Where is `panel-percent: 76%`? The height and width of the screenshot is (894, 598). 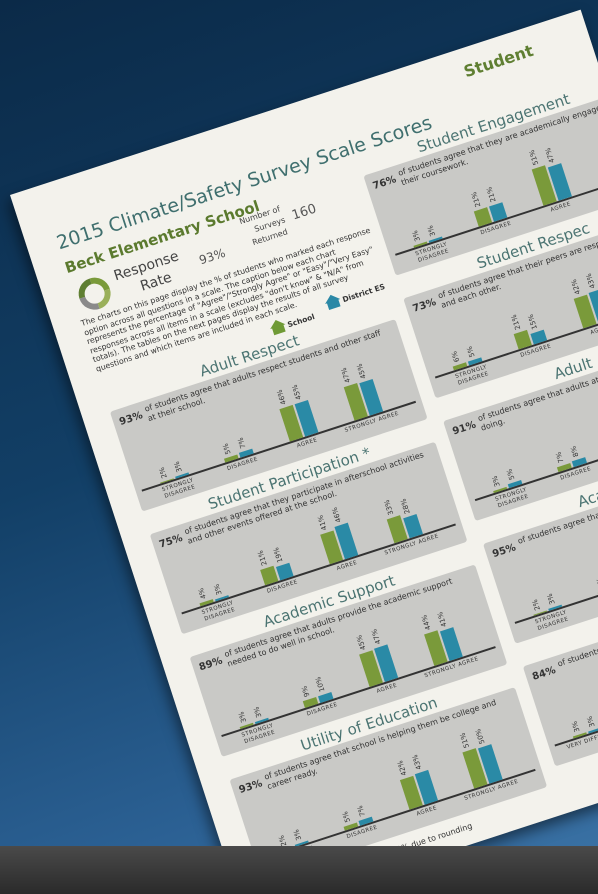
panel-percent: 76% is located at coordinates (384, 183).